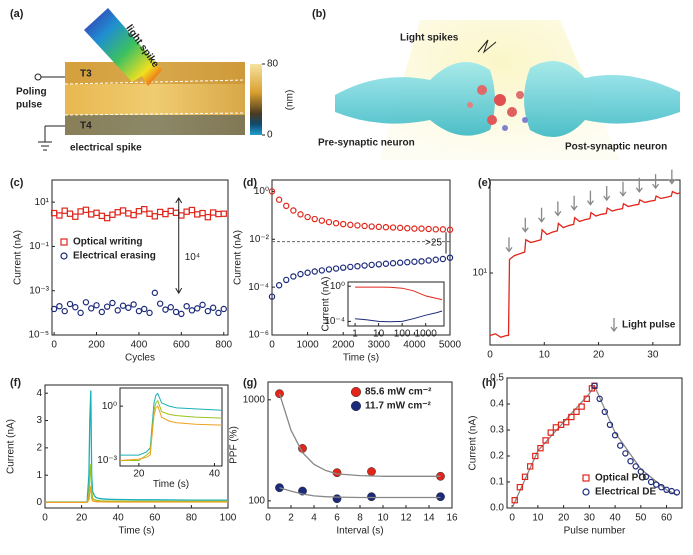  Describe the element at coordinates (415, 99) in the screenshot. I see `pre-neuron` at that location.